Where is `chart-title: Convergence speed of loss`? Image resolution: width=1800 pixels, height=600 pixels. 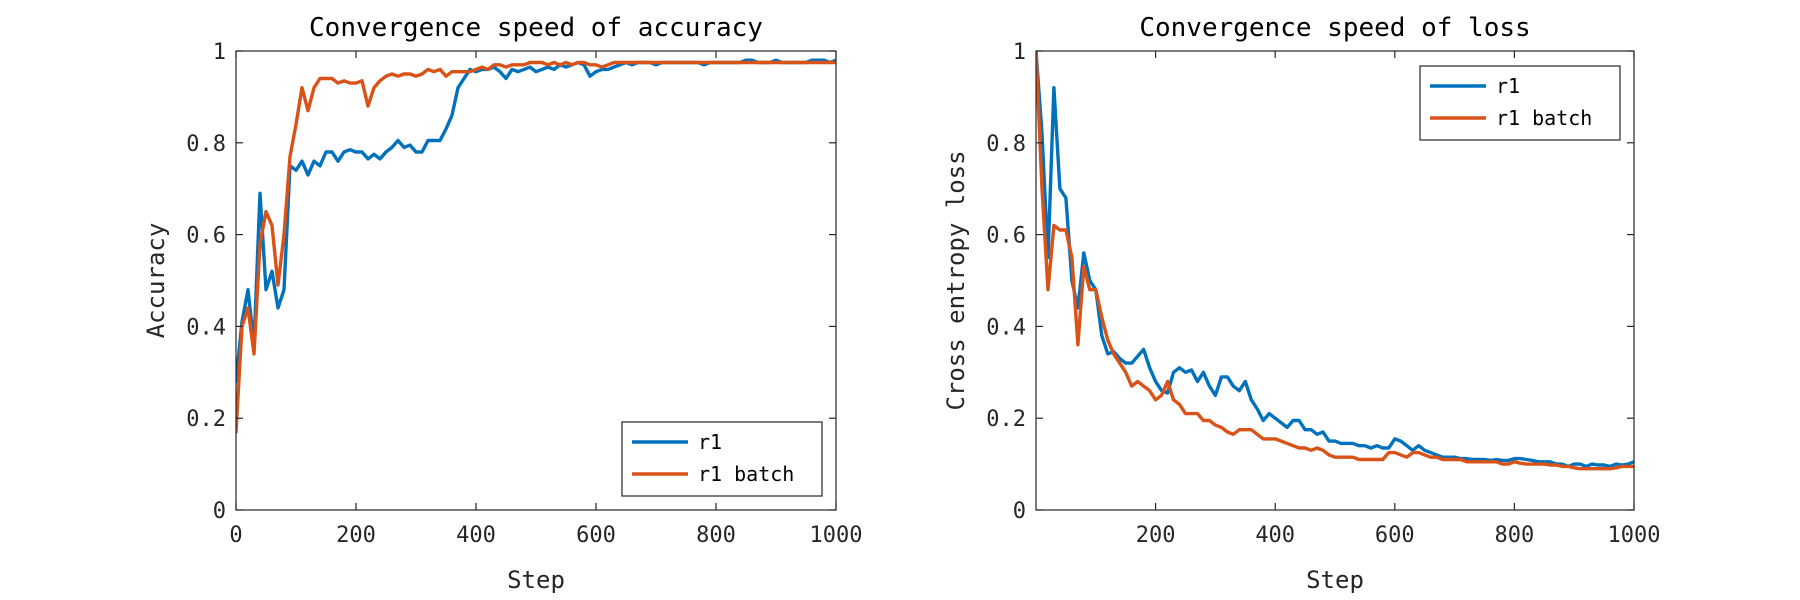
chart-title: Convergence speed of loss is located at coordinates (1334, 28).